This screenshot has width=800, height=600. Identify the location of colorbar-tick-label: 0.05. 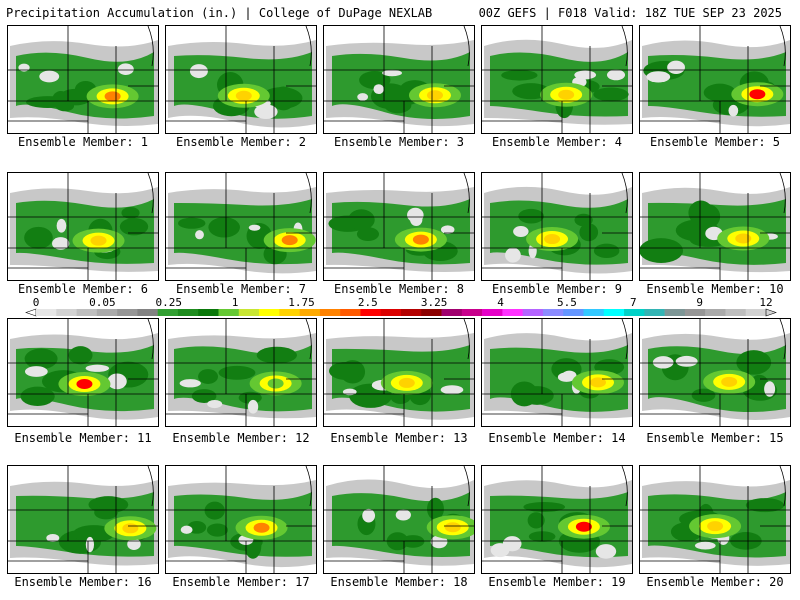
(102, 303).